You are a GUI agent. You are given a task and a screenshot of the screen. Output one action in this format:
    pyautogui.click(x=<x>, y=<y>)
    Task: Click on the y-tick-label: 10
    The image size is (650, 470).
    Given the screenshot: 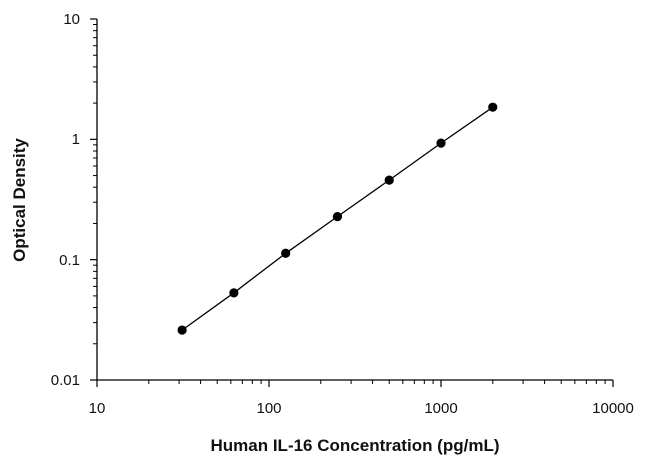 What is the action you would take?
    pyautogui.click(x=71, y=19)
    